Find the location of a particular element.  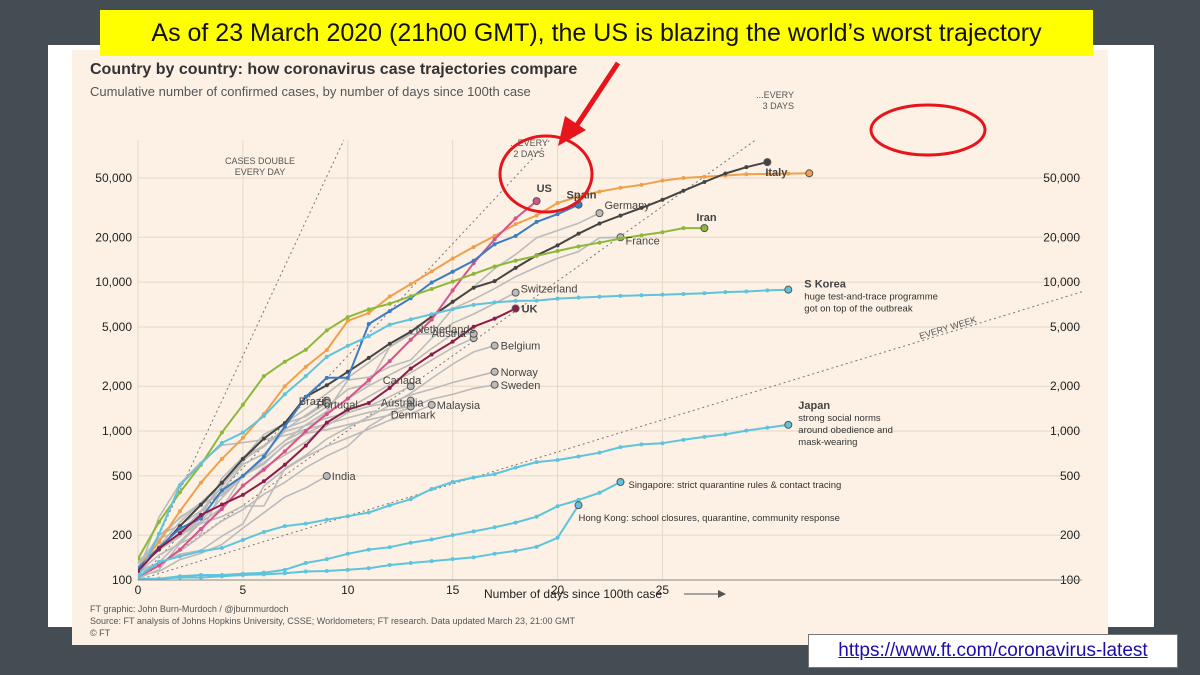

end-marker-switzerland is located at coordinates (515, 292).